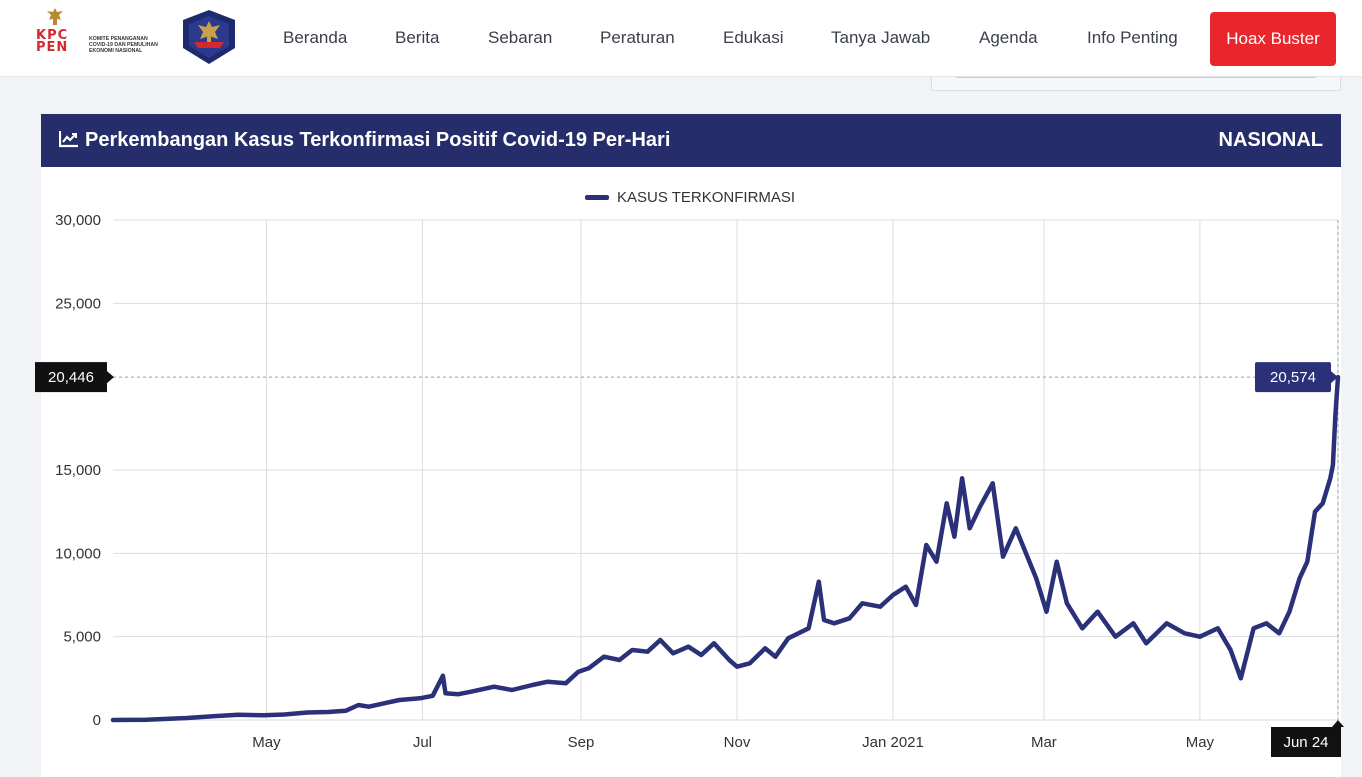 This screenshot has width=1362, height=777. I want to click on y-tick-label: 5,000, so click(82, 637).